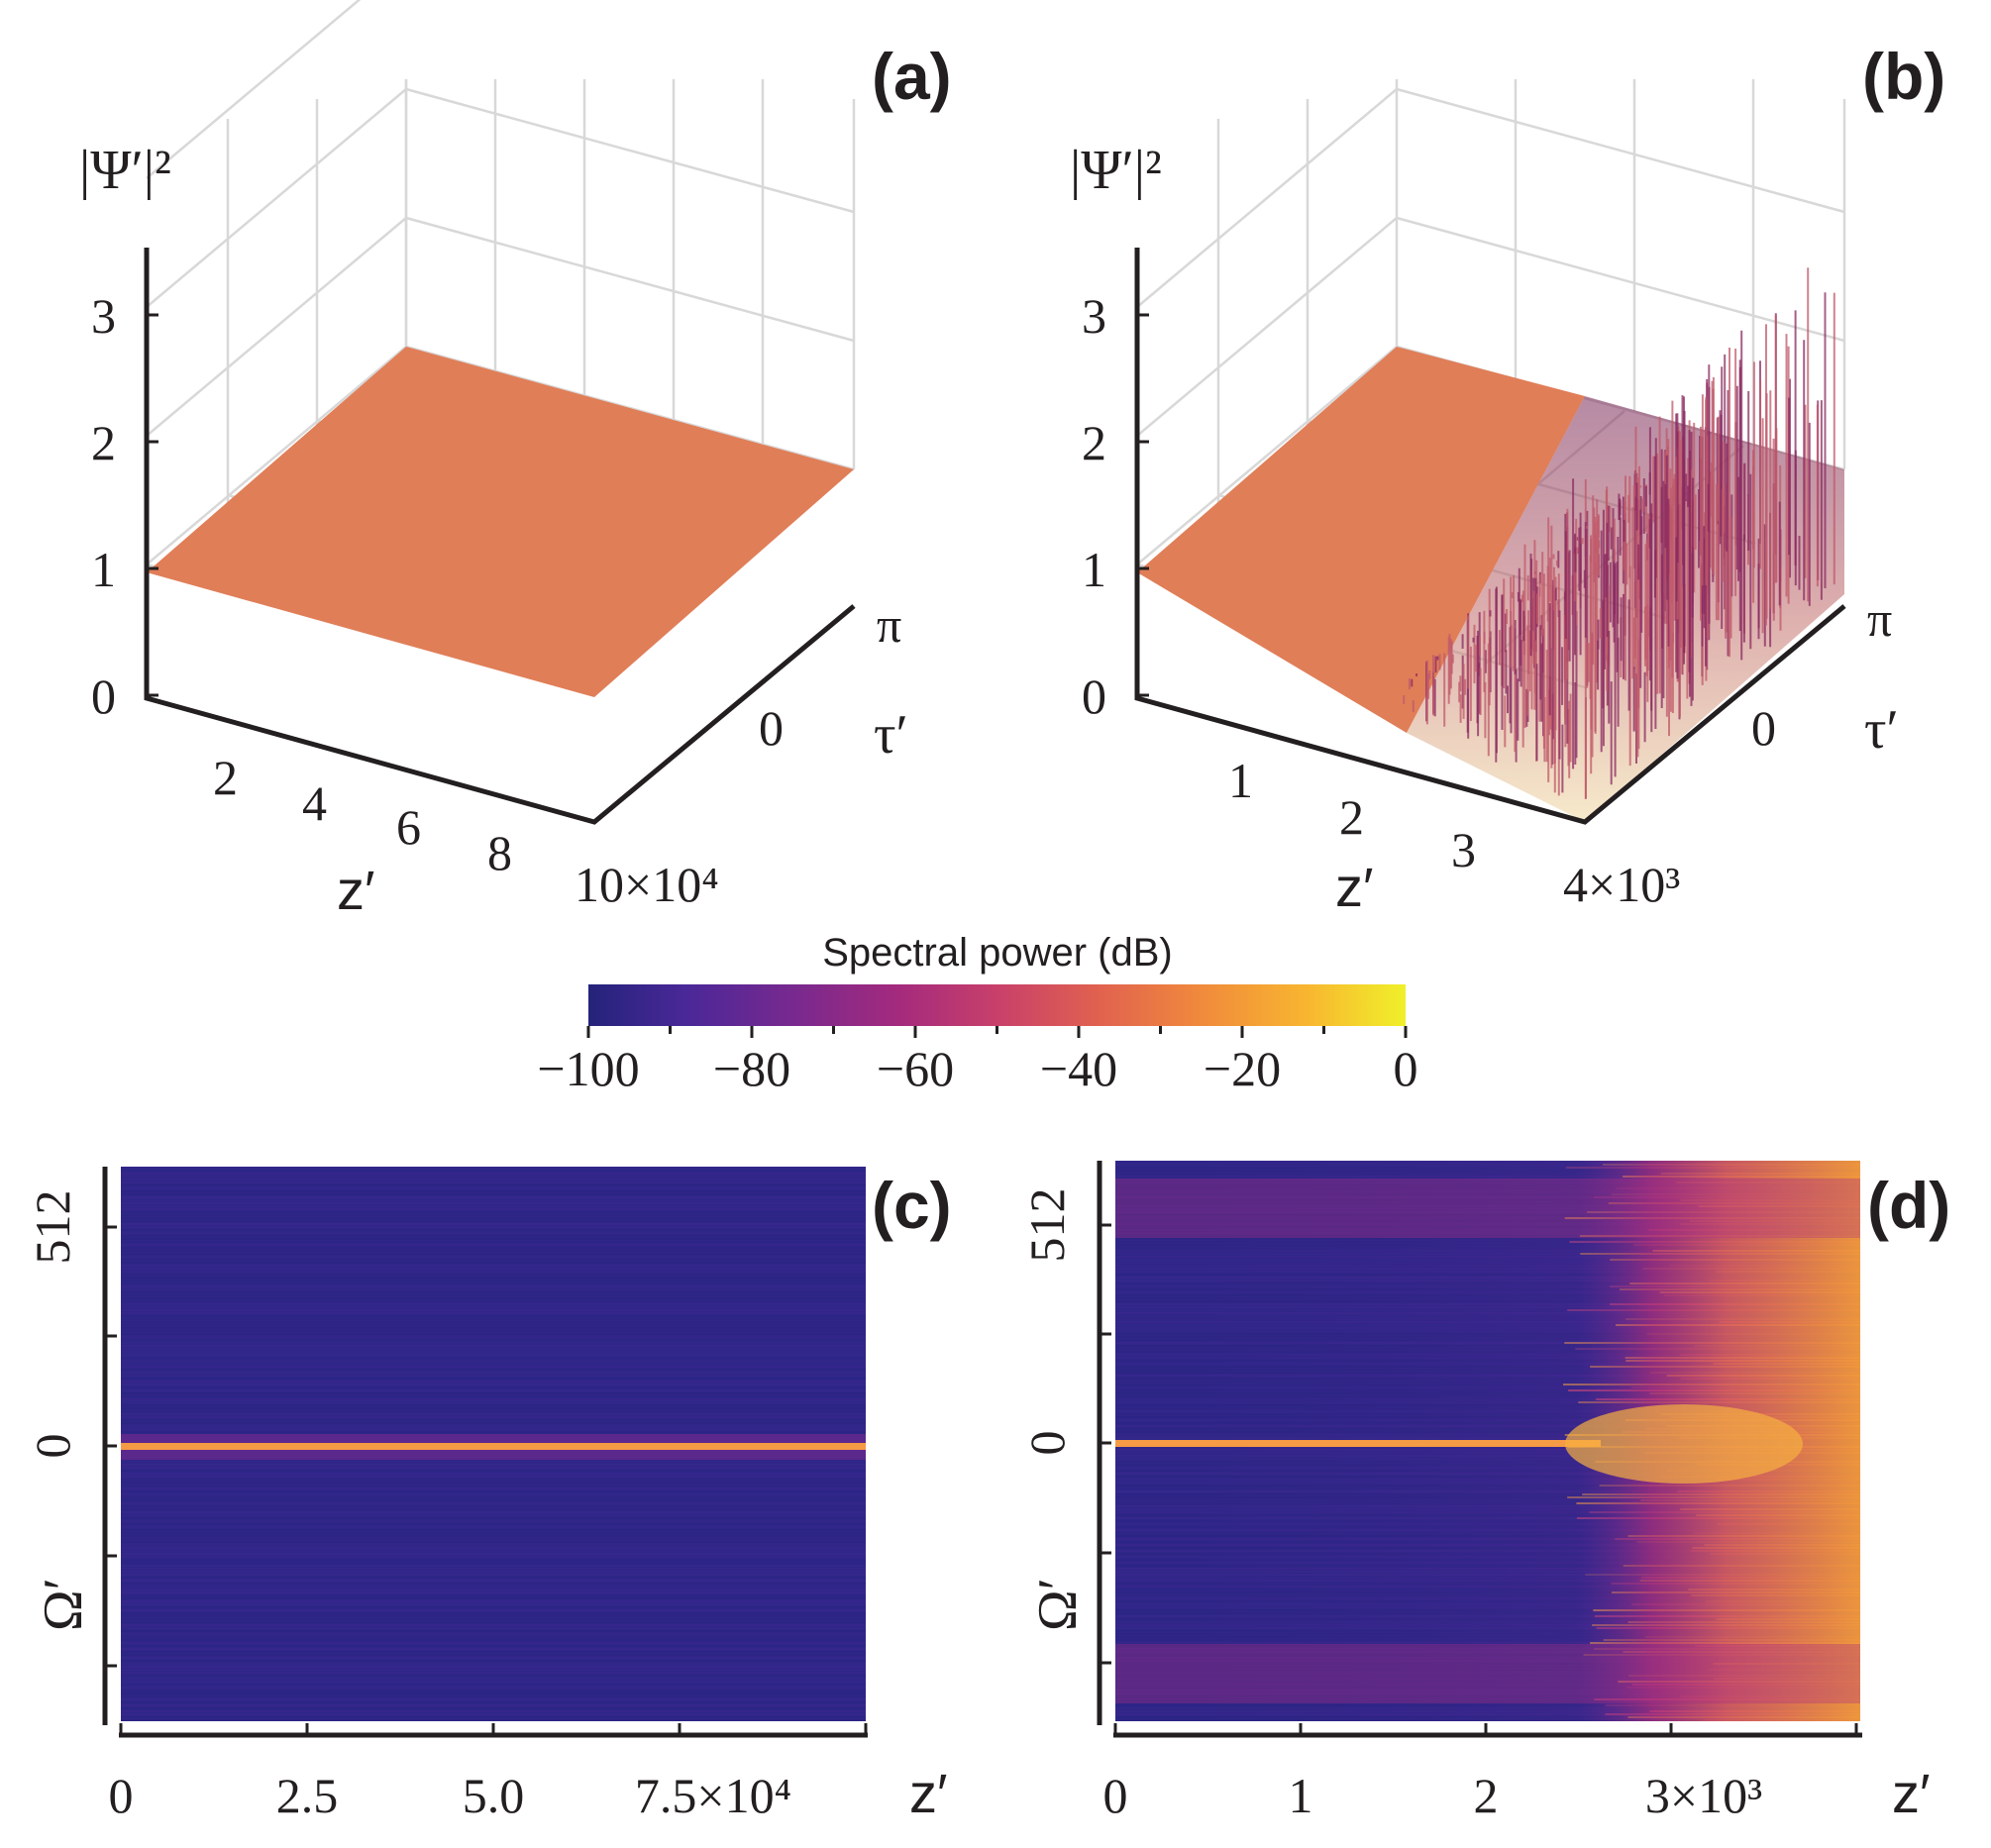 This screenshot has width=1991, height=1848. I want to click on b-y-tick-0: 0, so click(1764, 728).